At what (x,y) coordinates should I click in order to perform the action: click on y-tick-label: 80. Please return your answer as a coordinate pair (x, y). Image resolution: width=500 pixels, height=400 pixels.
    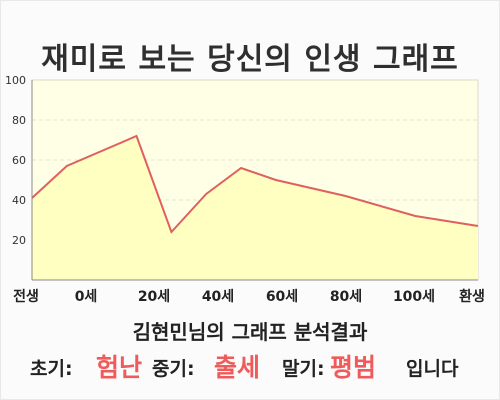
    Looking at the image, I should click on (19, 120).